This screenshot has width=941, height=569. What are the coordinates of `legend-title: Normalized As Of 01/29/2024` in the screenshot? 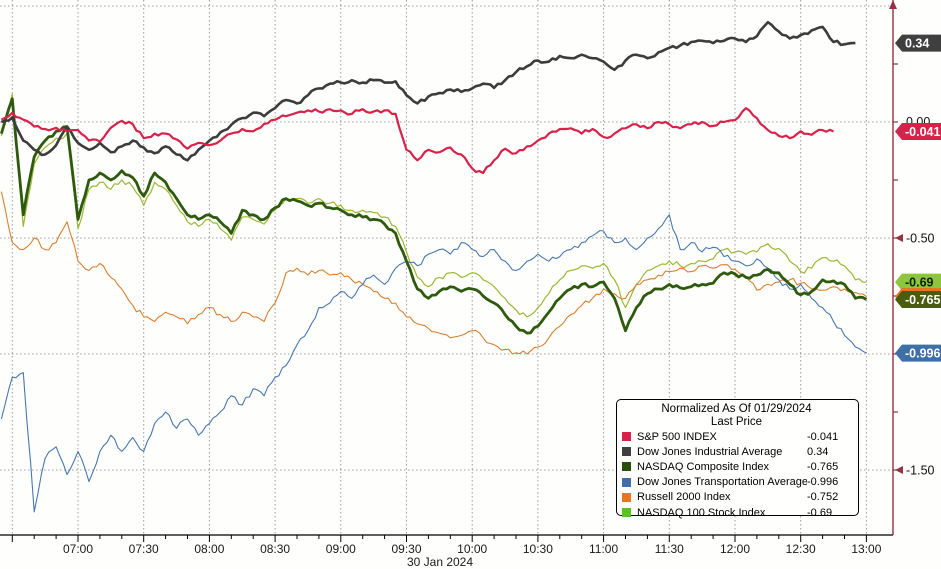 It's located at (736, 409).